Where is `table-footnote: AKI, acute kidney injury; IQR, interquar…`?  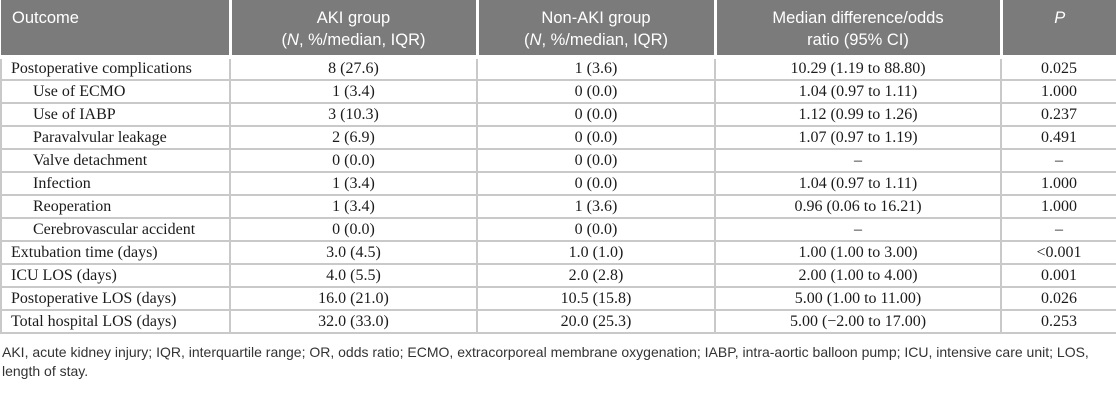
table-footnote: AKI, acute kidney injury; IQR, interquar… is located at coordinates (545, 361).